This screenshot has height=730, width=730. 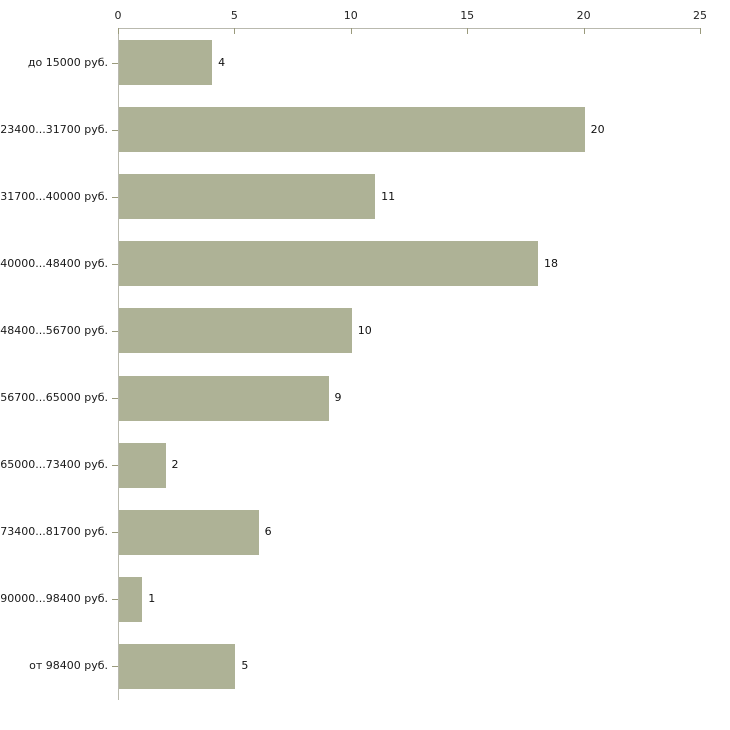 I want to click on y-axis-category-label: 73400...81700 руб., so click(x=54, y=532).